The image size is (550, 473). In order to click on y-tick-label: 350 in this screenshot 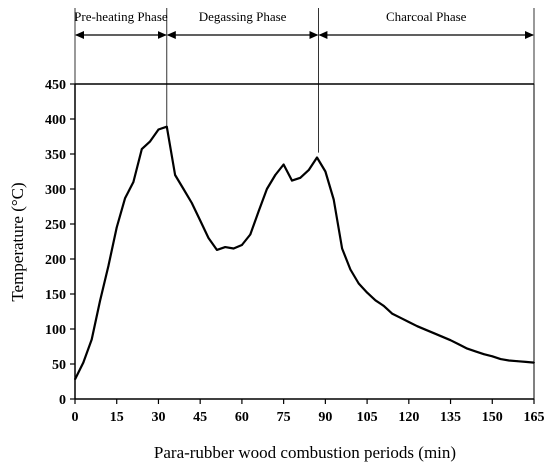, I will do `click(55, 155)`.